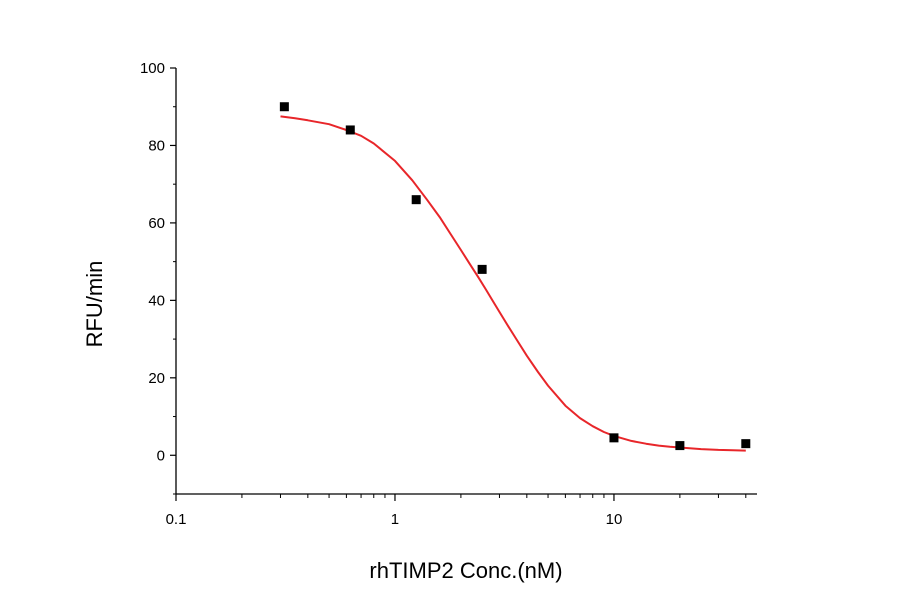 The width and height of the screenshot is (900, 594). Describe the element at coordinates (156, 145) in the screenshot. I see `y-tick-label: 80` at that location.